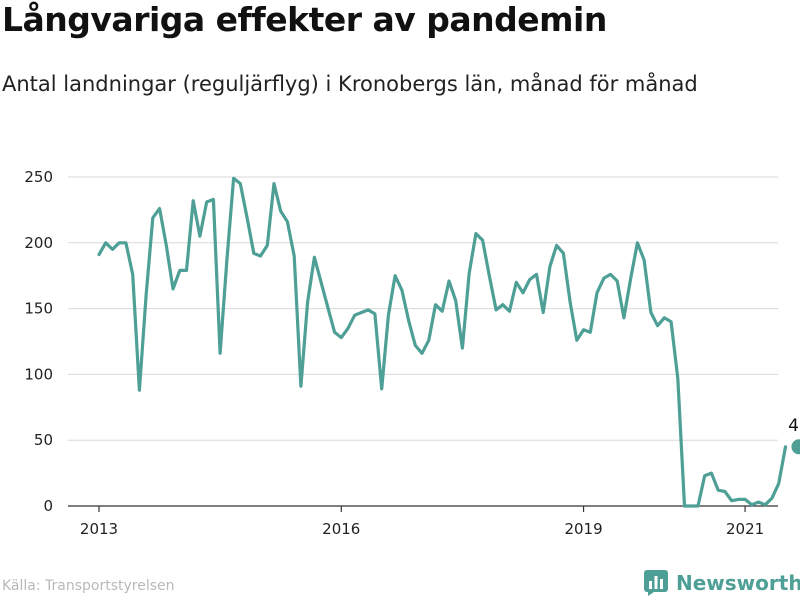  I want to click on x-tick-label: 2021, so click(745, 529).